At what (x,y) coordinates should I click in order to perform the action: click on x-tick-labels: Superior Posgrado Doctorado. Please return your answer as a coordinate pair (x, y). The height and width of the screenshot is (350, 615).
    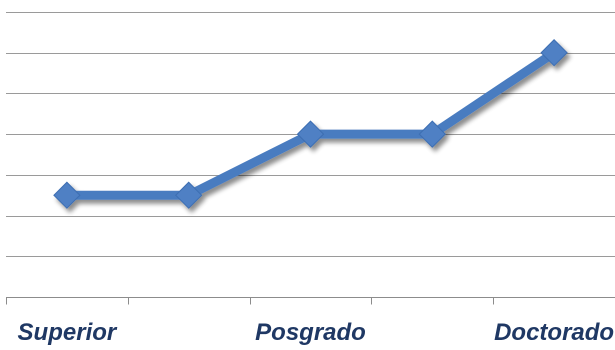
    Looking at the image, I should click on (316, 332).